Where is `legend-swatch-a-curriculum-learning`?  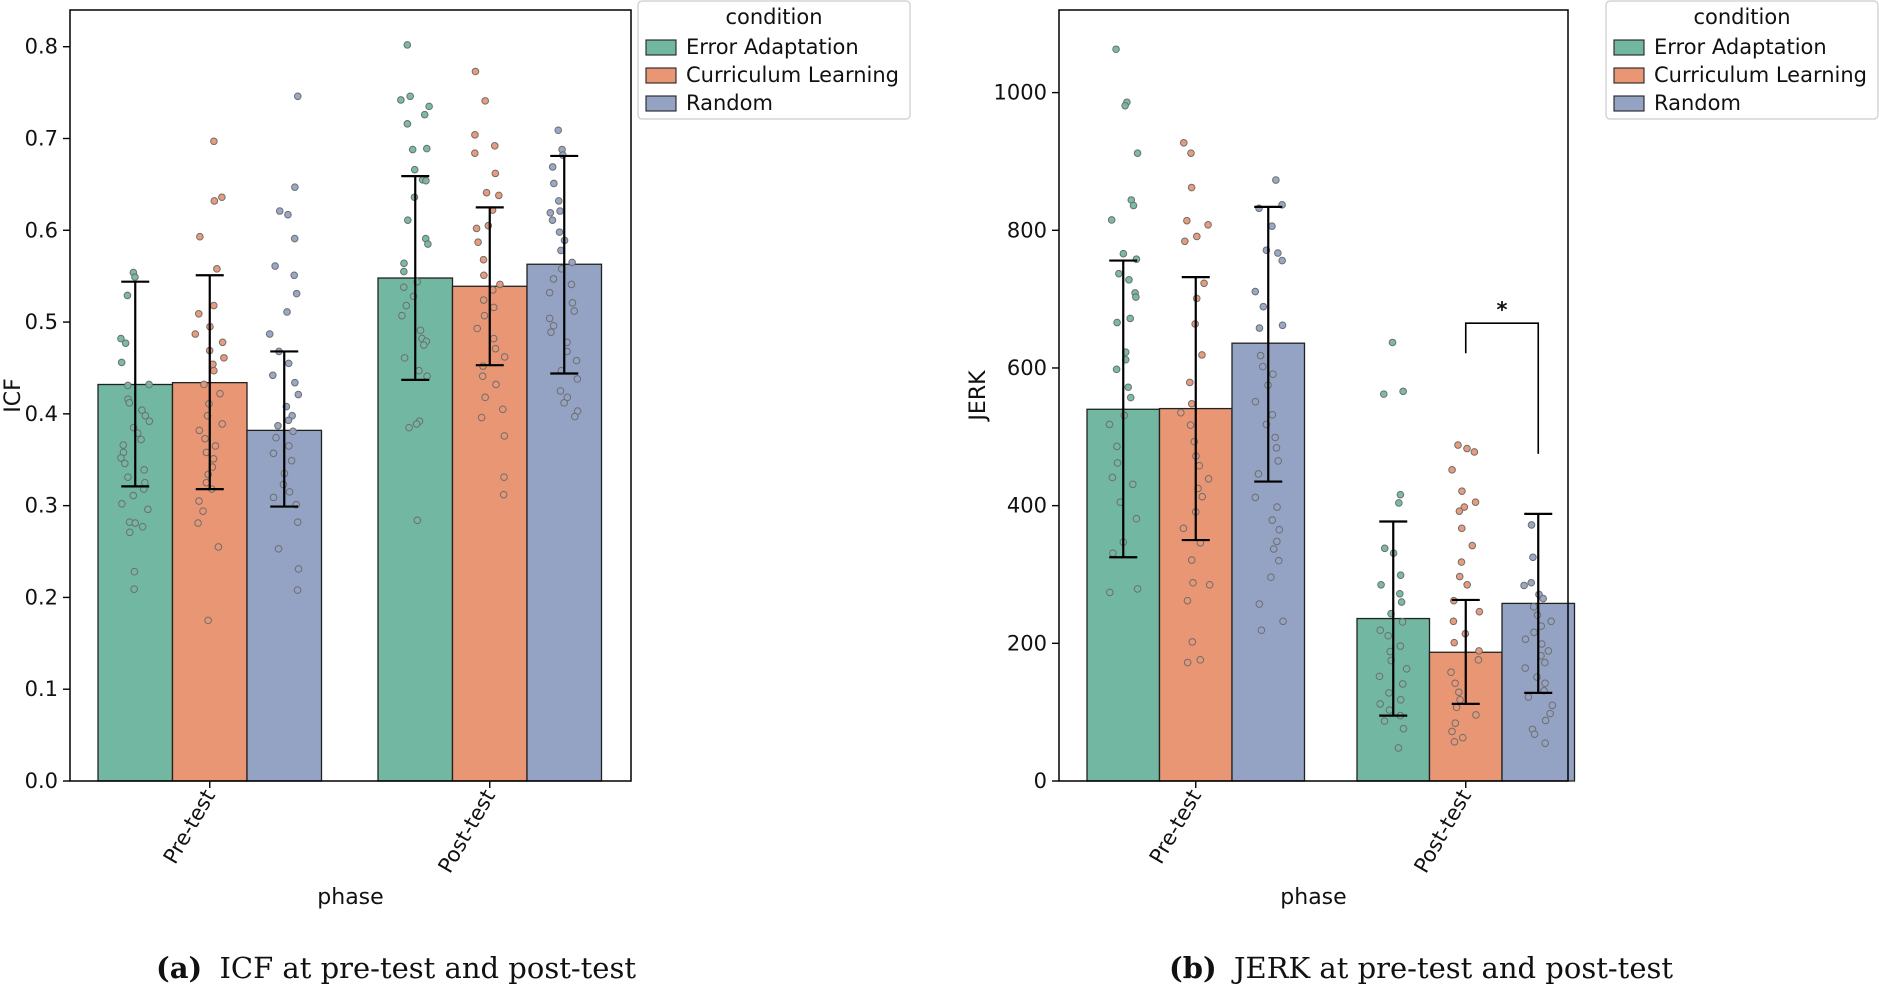
legend-swatch-a-curriculum-learning is located at coordinates (661, 75).